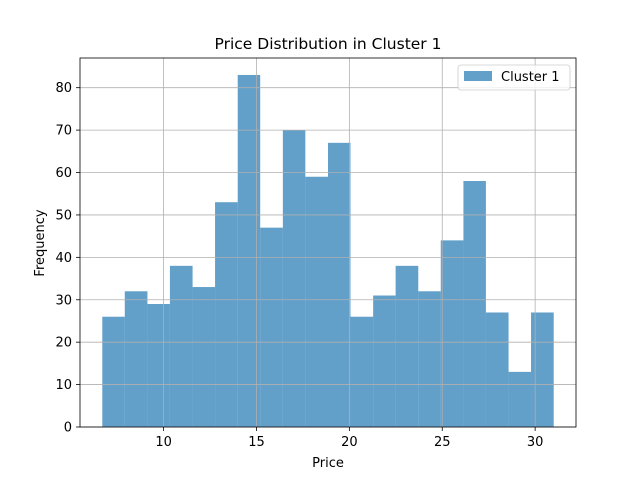 Image resolution: width=640 pixels, height=480 pixels. Describe the element at coordinates (442, 442) in the screenshot. I see `x-tick-label: 25` at that location.